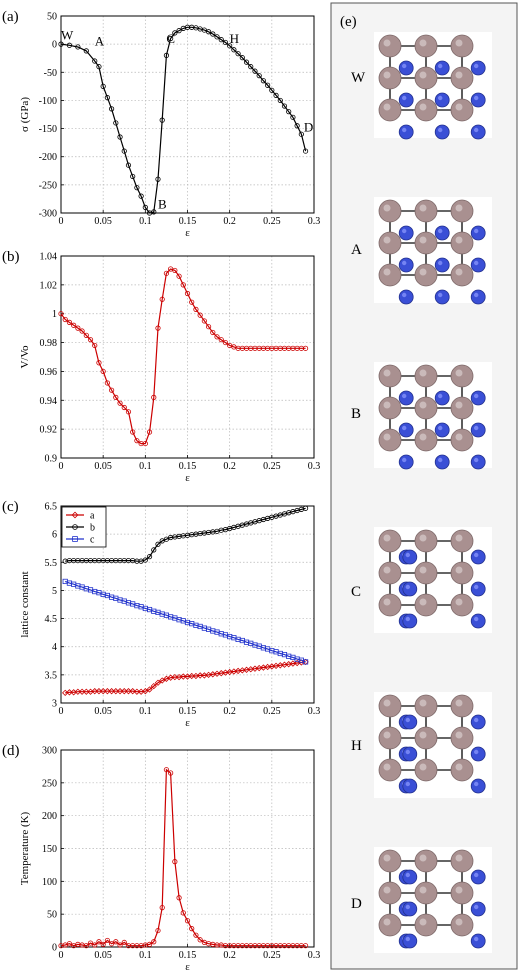  Describe the element at coordinates (188, 466) in the screenshot. I see `x-tick-label: 0.15` at that location.